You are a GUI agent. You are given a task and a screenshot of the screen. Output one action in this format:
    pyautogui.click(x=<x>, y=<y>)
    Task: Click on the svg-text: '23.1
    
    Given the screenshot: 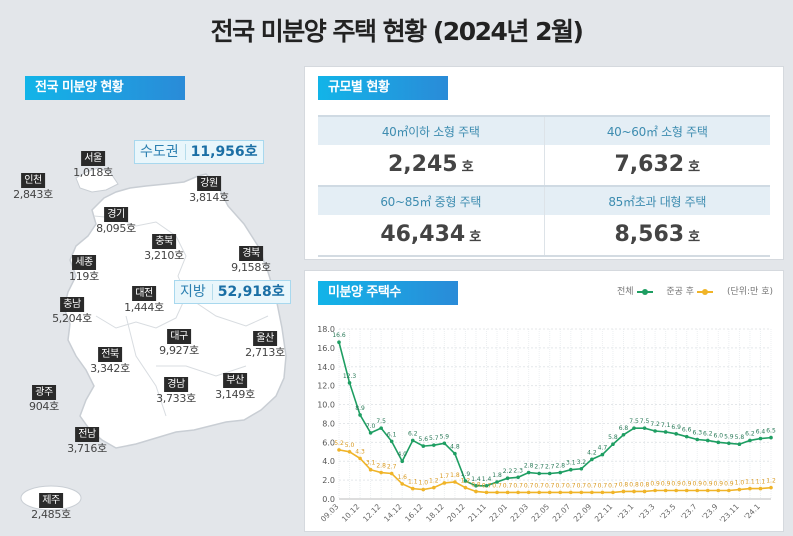 What is the action you would take?
    pyautogui.click(x=626, y=512)
    